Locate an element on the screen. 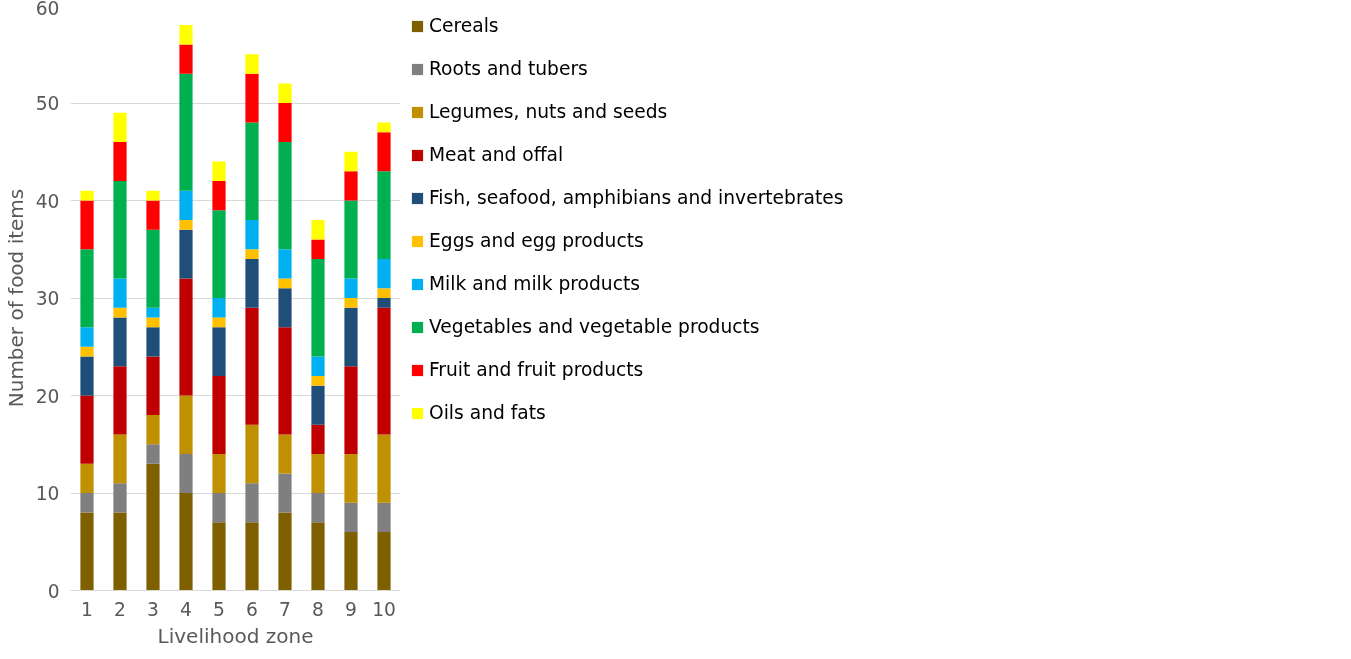 This screenshot has height=659, width=1351. x-tick-label: 8 is located at coordinates (318, 609).